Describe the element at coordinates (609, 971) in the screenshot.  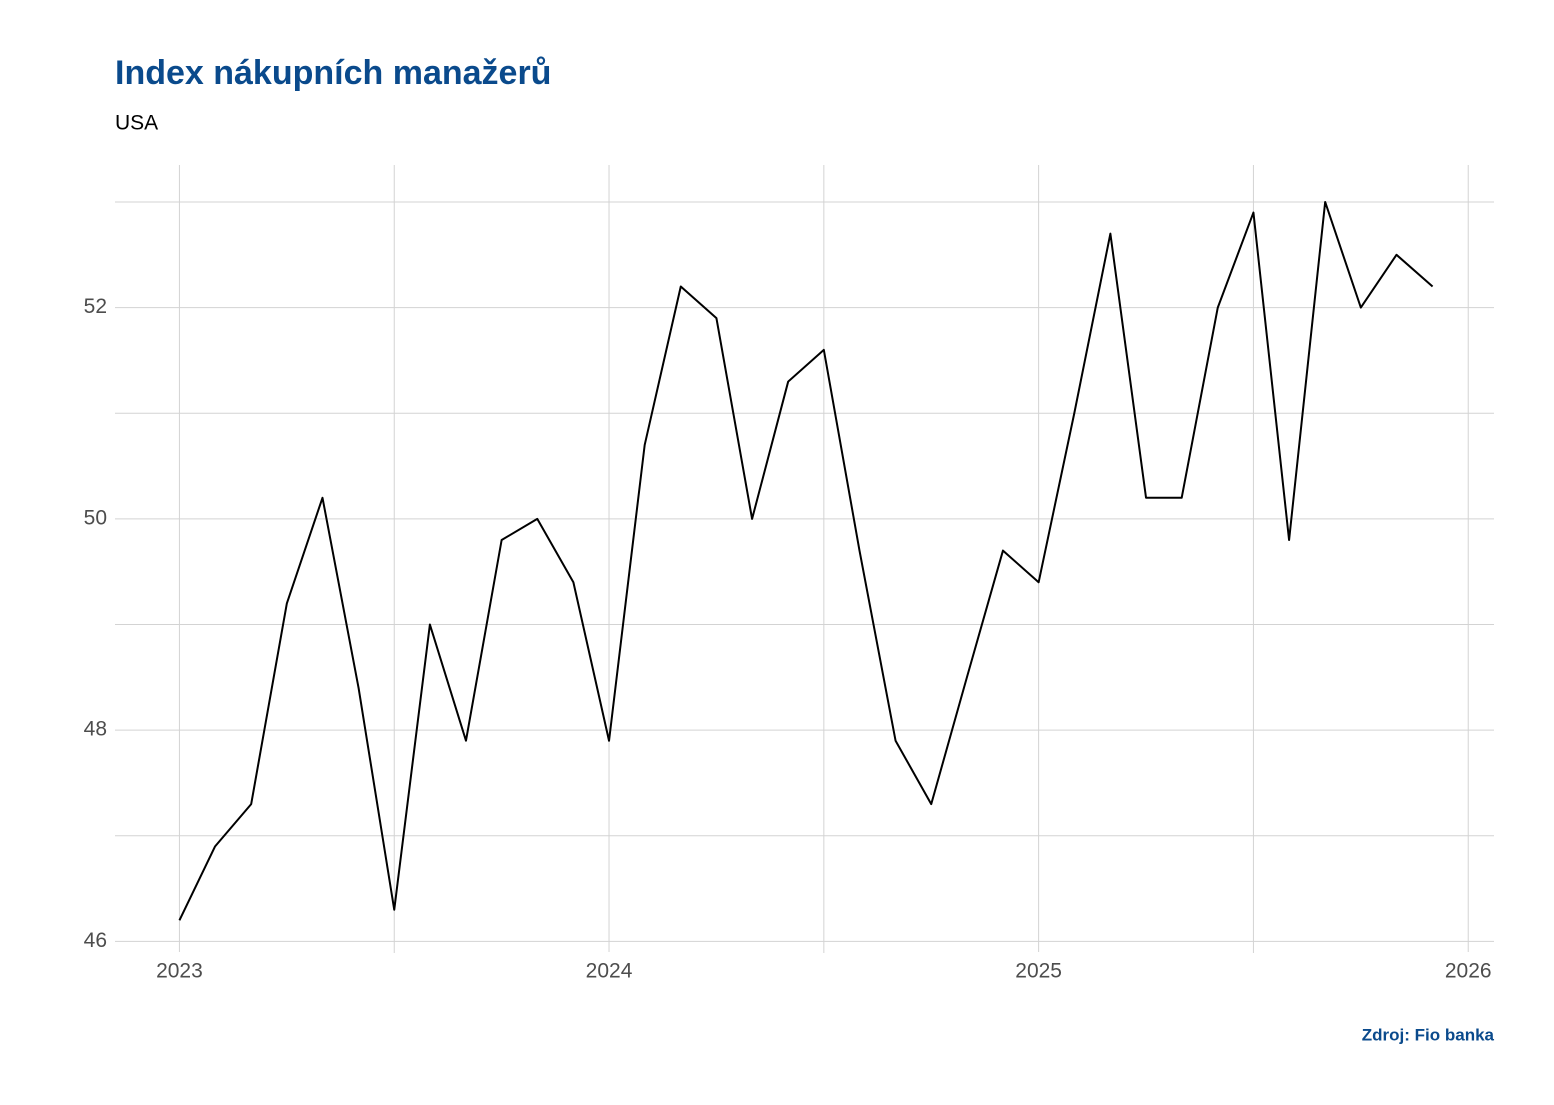
I see `x-tick-label: 2024` at that location.